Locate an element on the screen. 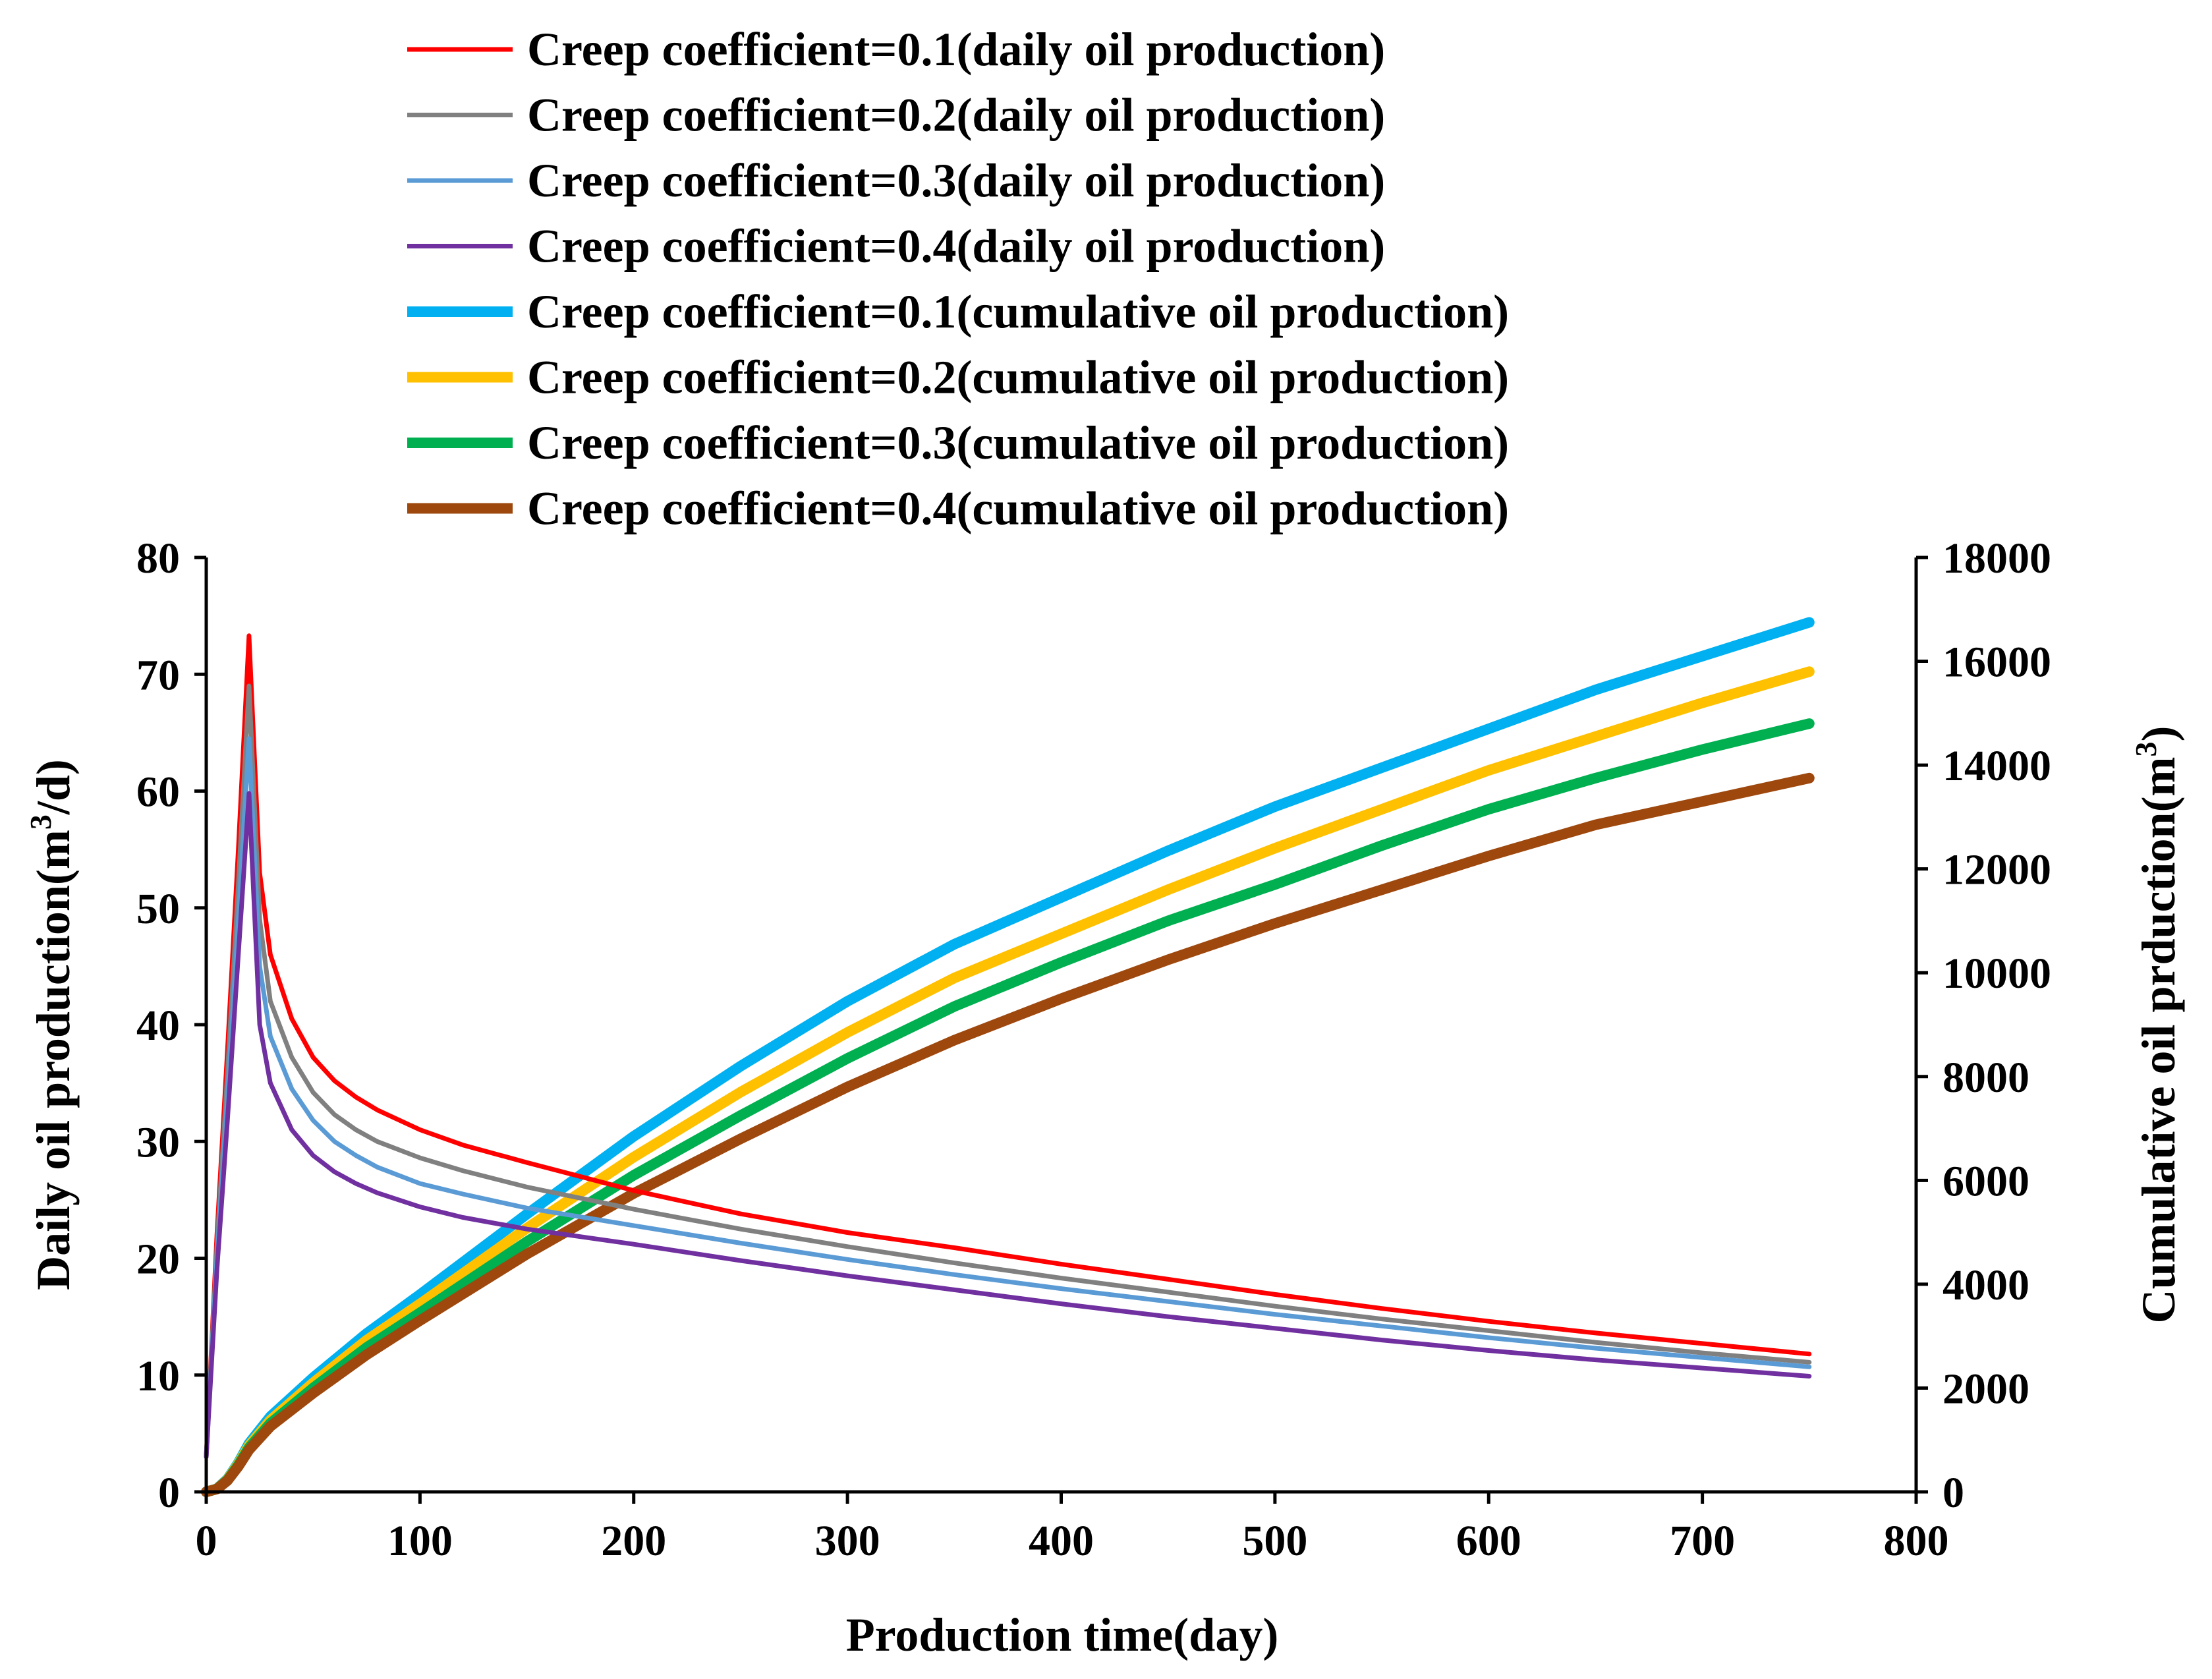  x-tick-label: 800 is located at coordinates (1916, 1541).